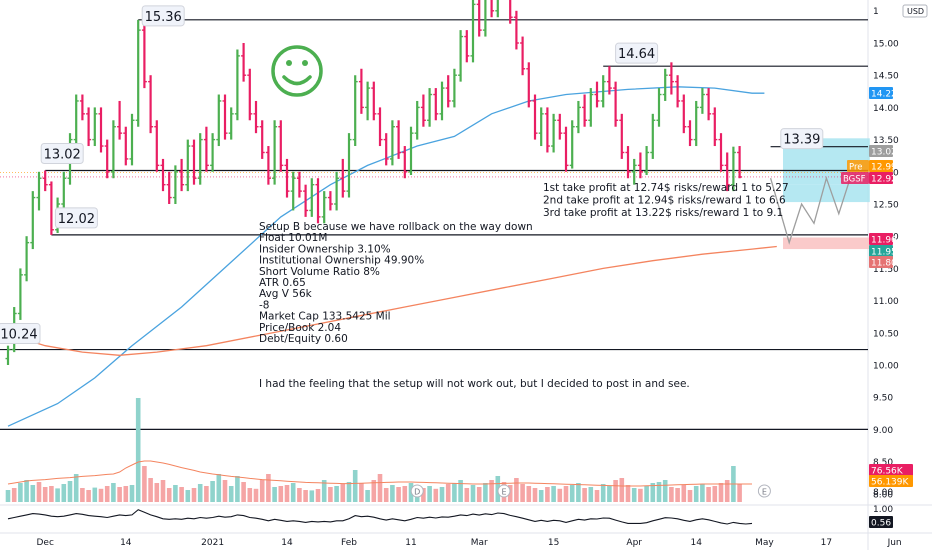  What do you see at coordinates (20, 334) in the screenshot?
I see `level-label: 10.24` at bounding box center [20, 334].